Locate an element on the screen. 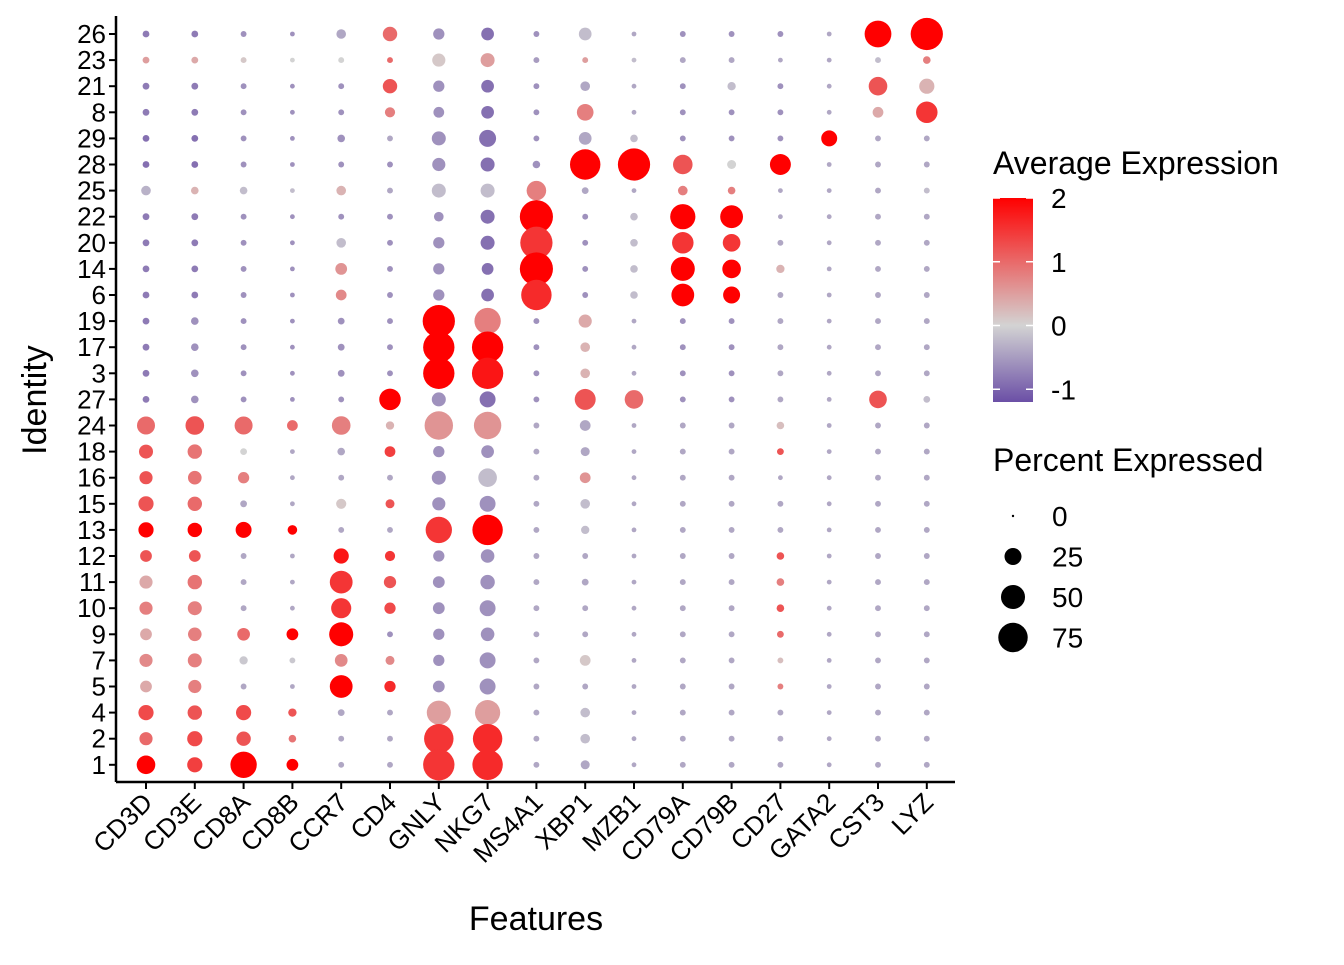  y-tick-label: 8 is located at coordinates (99, 112).